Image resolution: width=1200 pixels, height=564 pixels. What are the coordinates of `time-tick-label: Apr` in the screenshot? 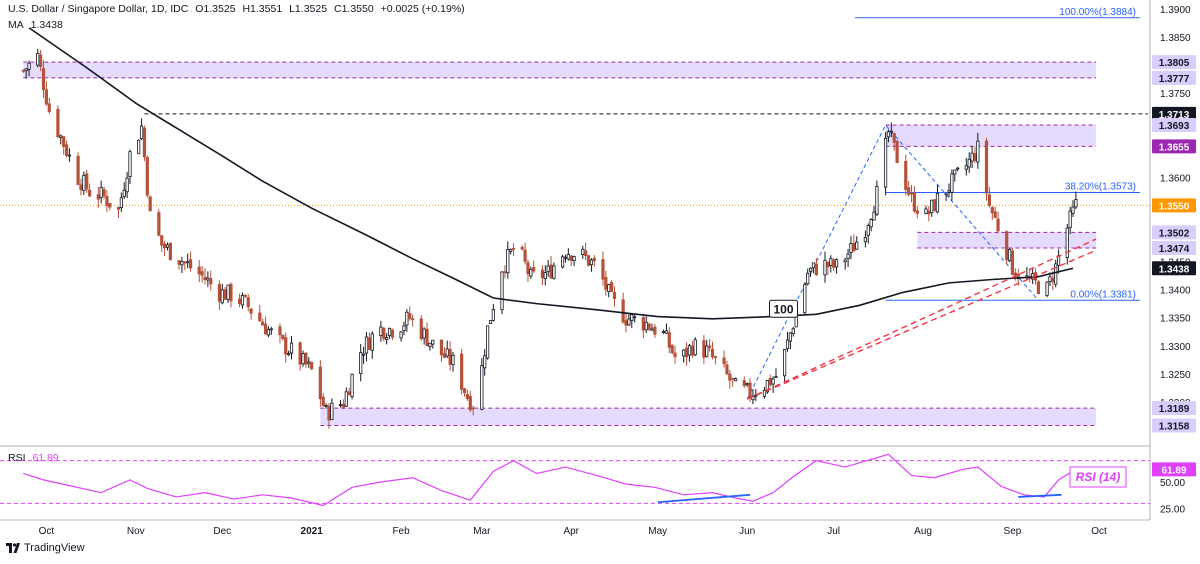 It's located at (571, 531).